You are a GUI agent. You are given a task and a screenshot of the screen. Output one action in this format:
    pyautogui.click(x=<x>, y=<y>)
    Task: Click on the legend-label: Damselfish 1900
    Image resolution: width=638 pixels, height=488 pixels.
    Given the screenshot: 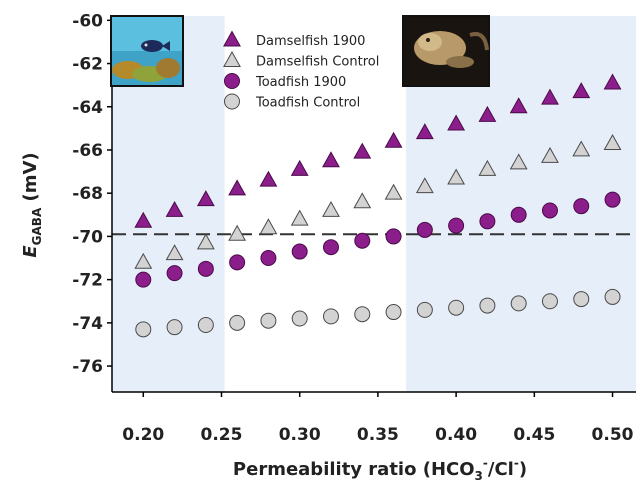 What is the action you would take?
    pyautogui.click(x=310, y=41)
    